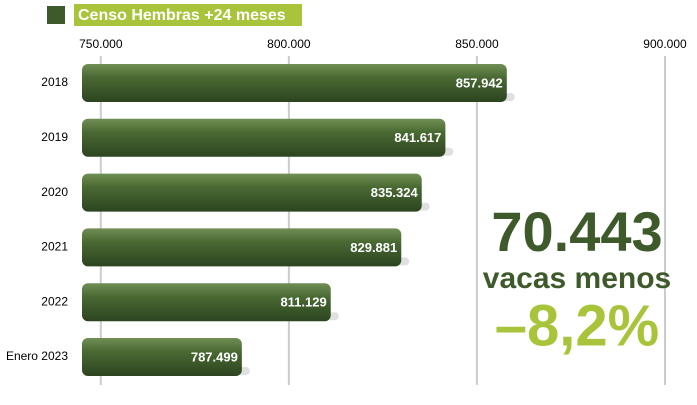 The image size is (697, 405). Describe the element at coordinates (303, 302) in the screenshot. I see `data-label: 811.129` at that location.